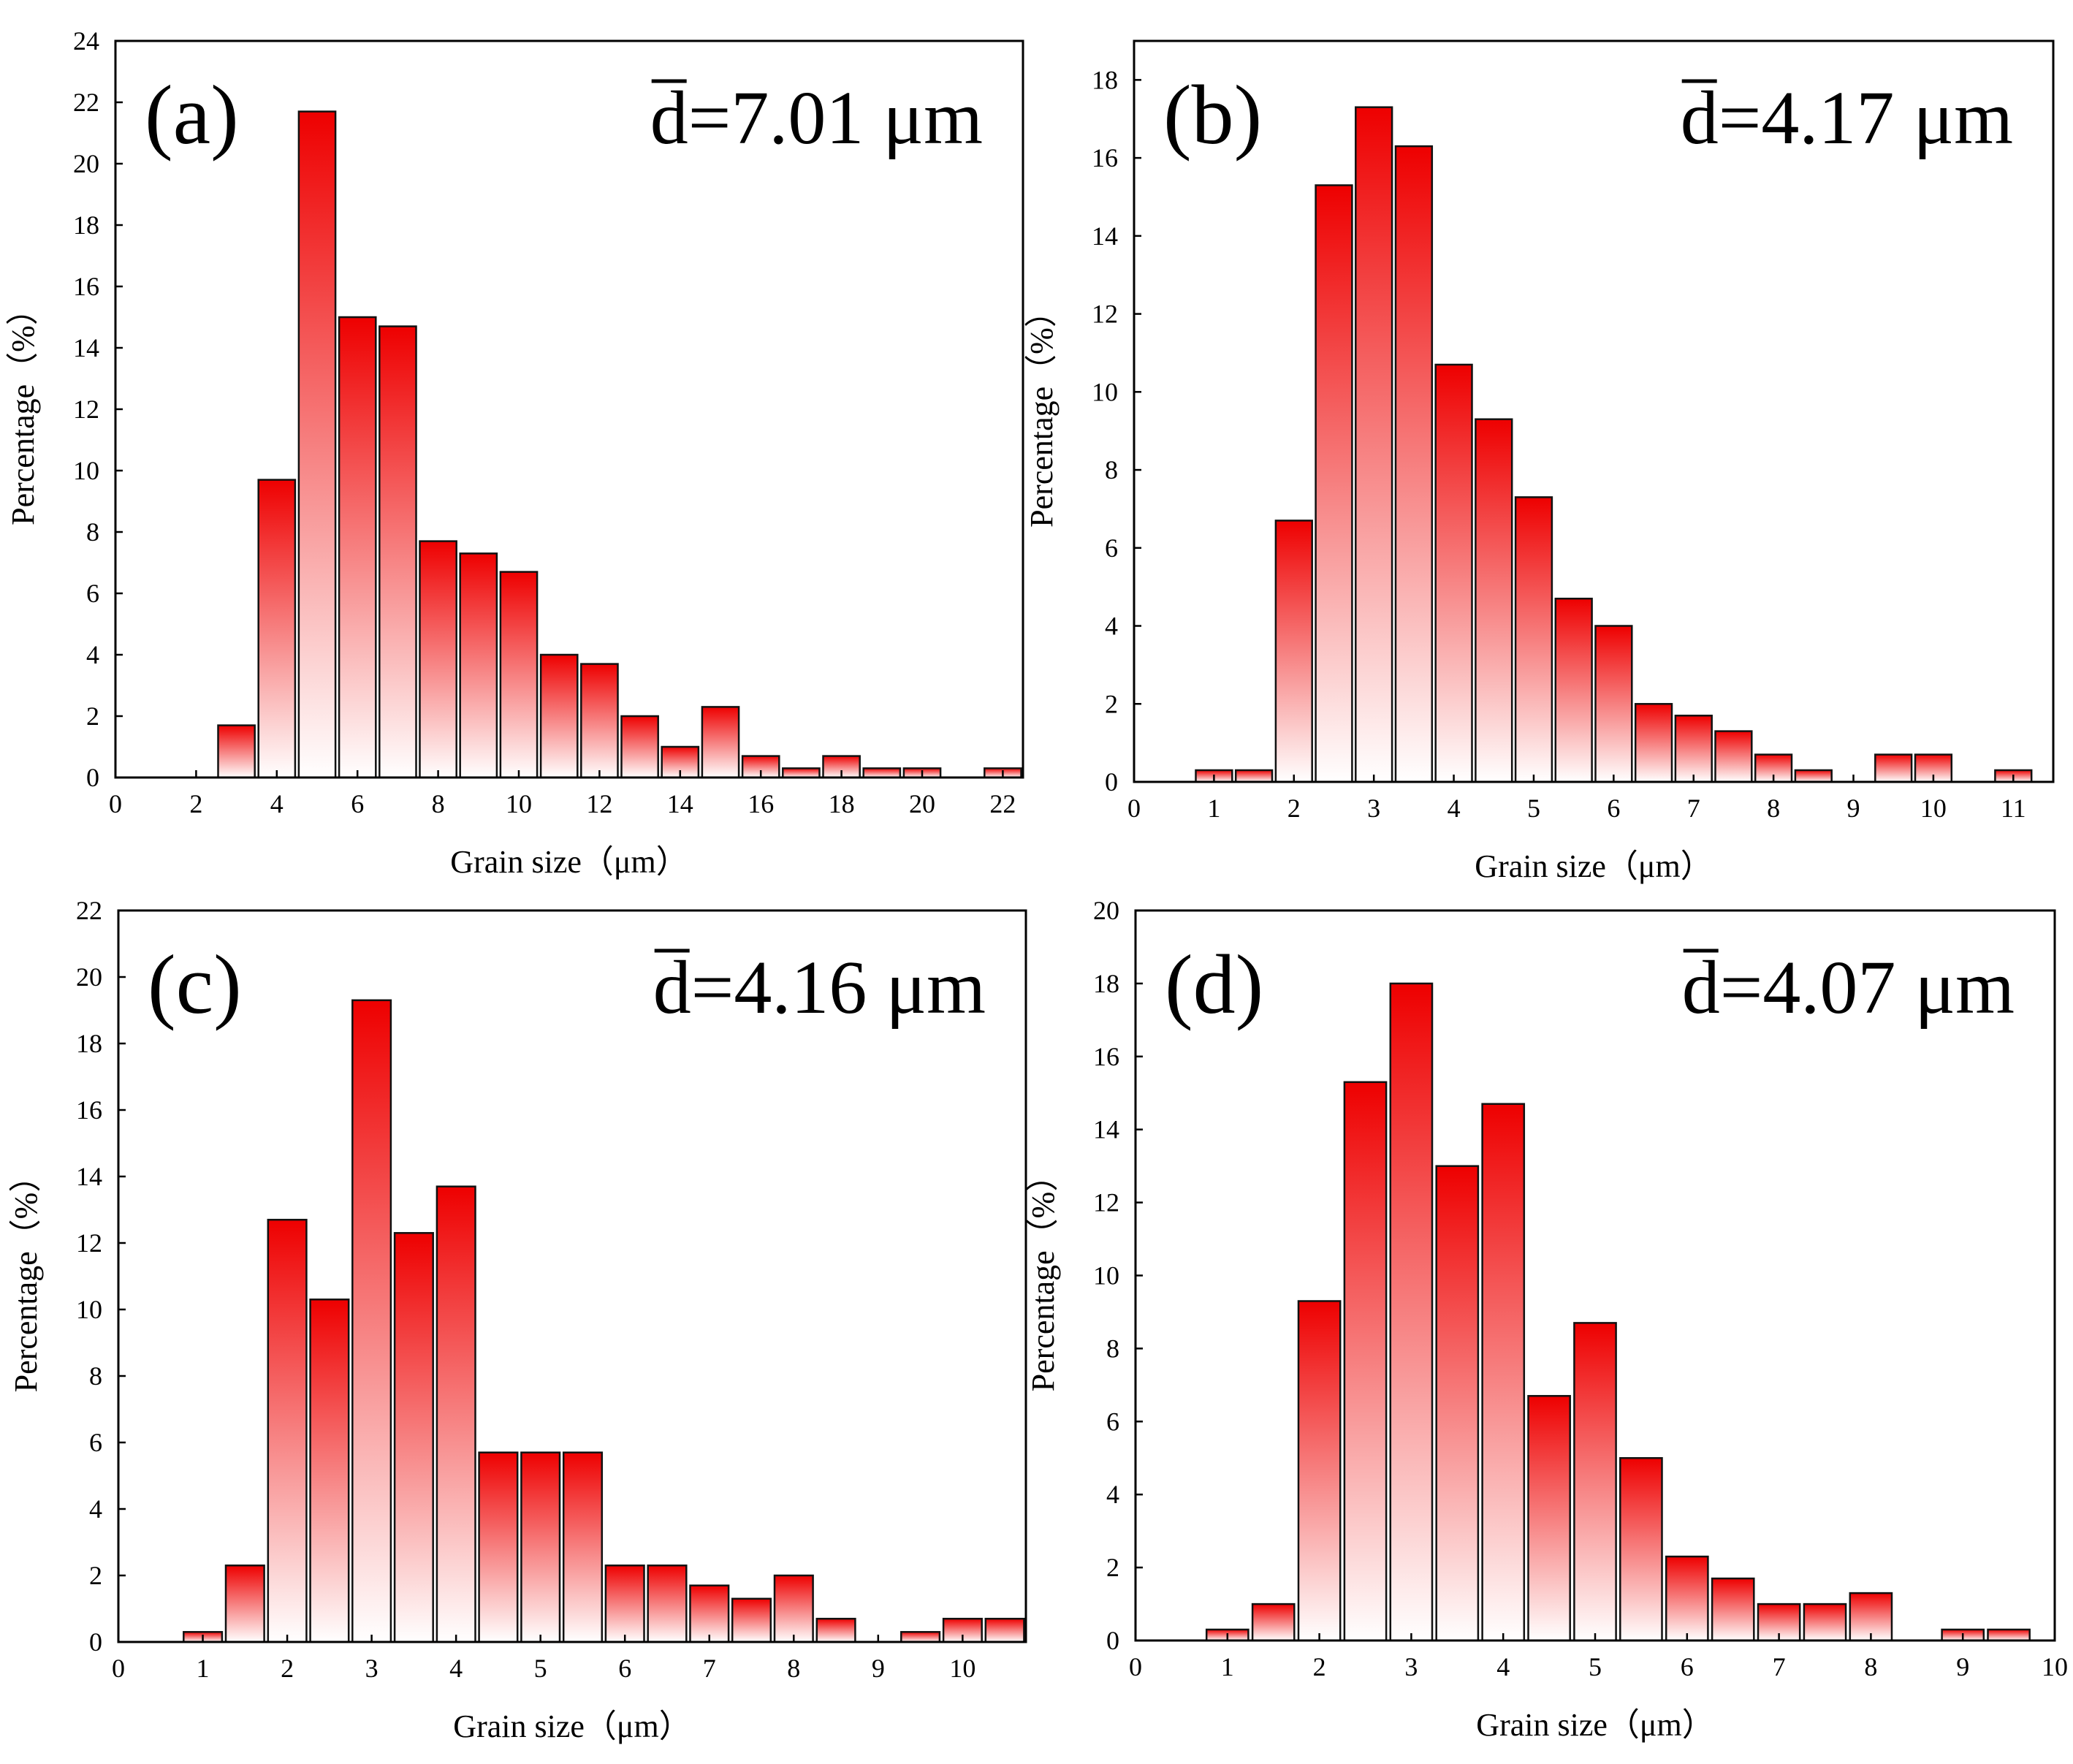 The height and width of the screenshot is (1764, 2073). I want to click on y-tick-label-a-9: 18, so click(86, 225).